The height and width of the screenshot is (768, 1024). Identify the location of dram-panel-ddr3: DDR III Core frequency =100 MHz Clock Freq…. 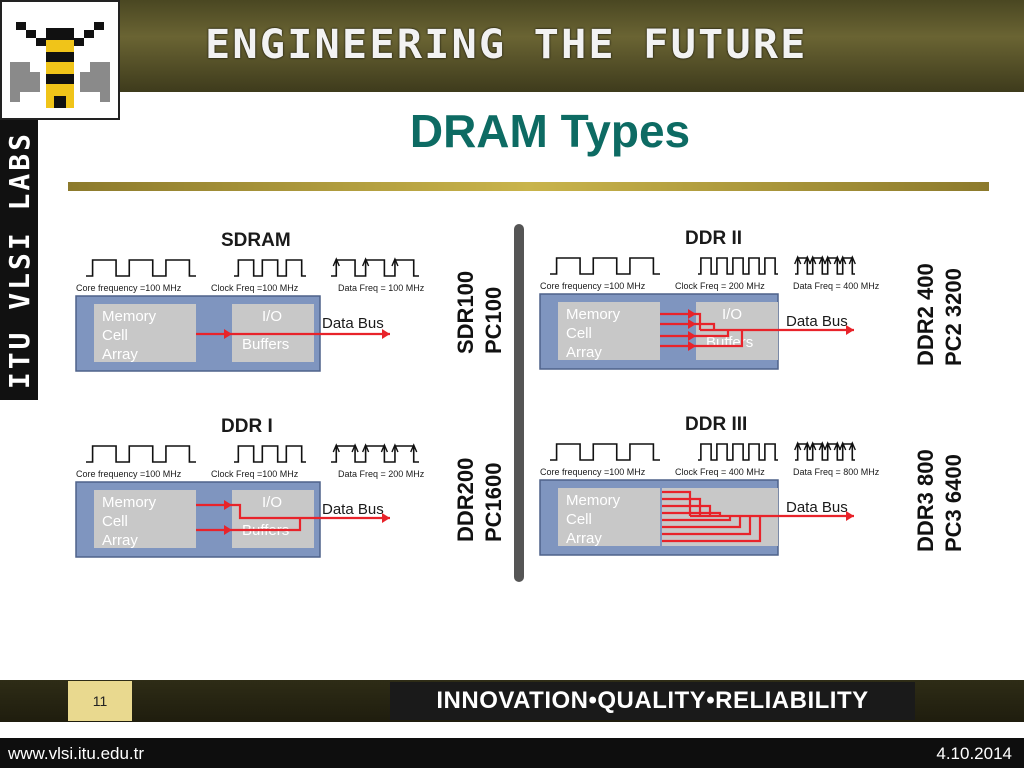
(709, 485).